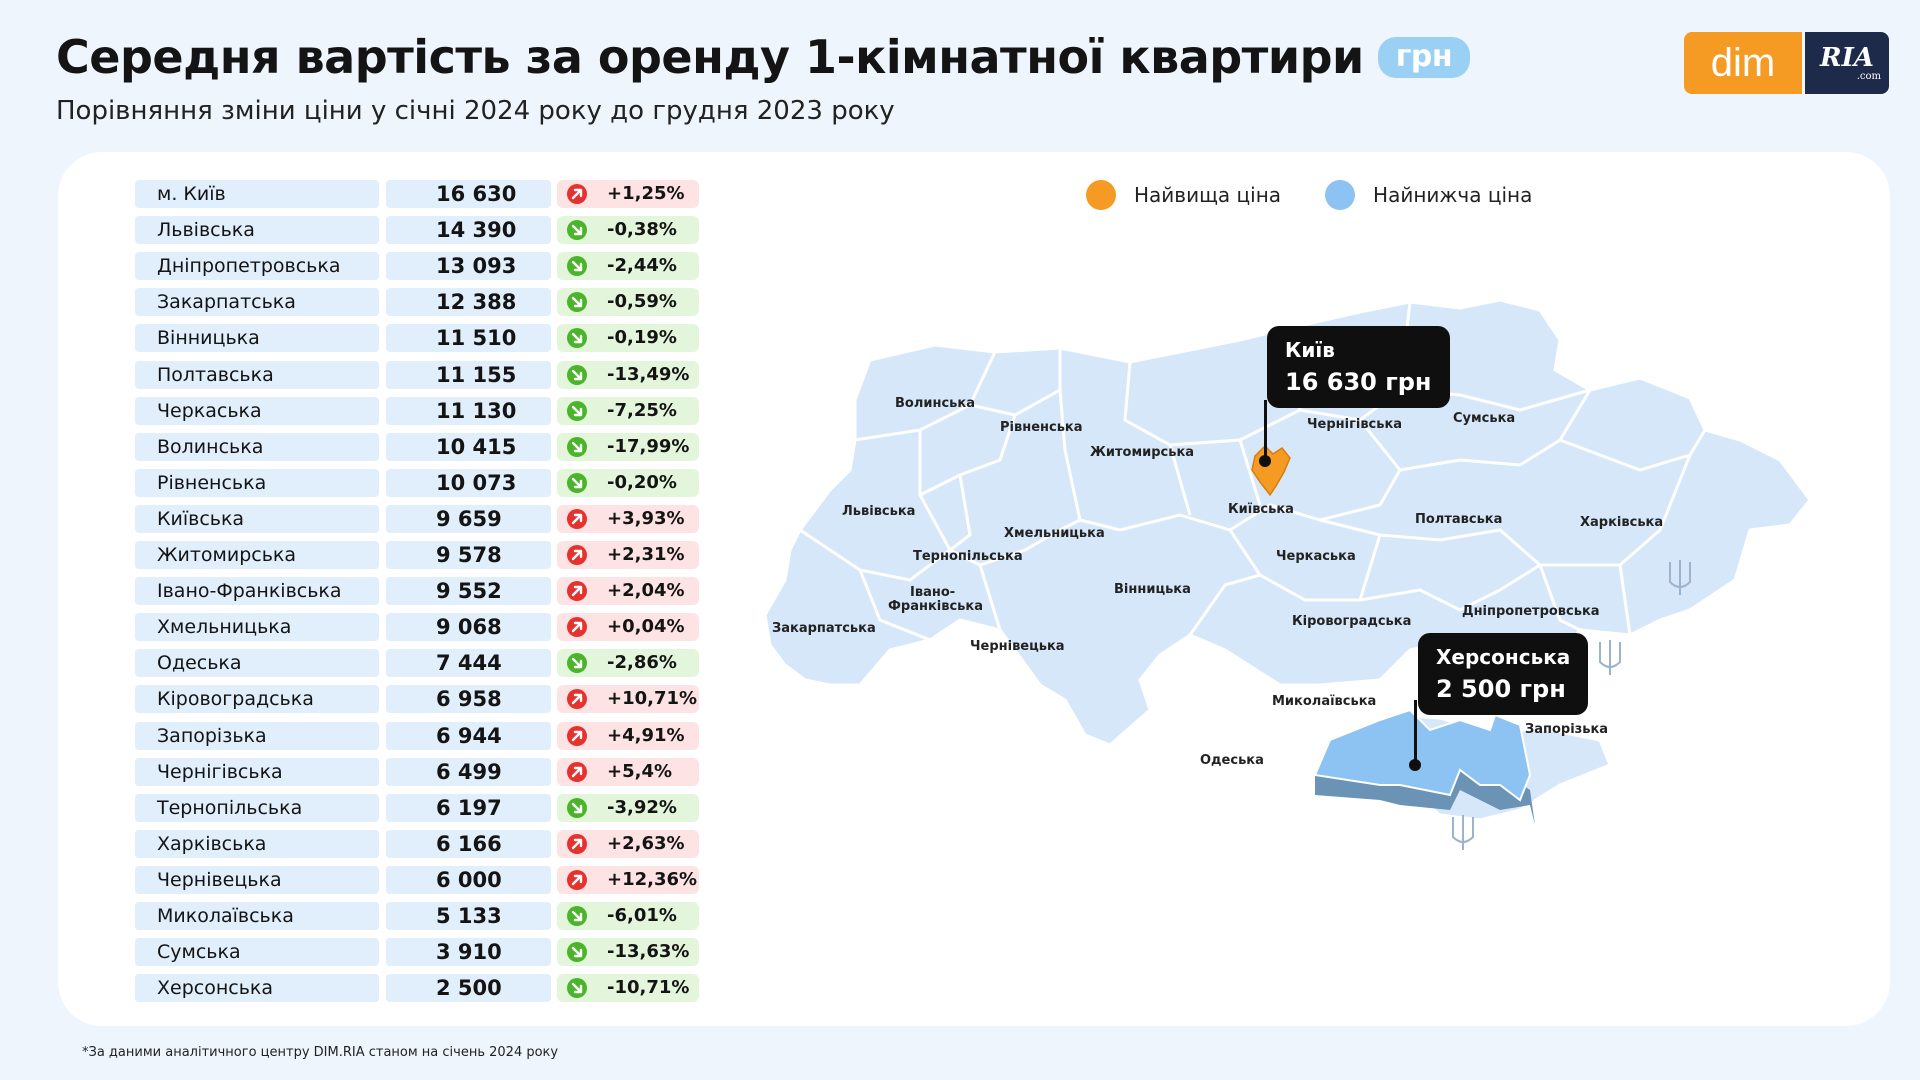 Image resolution: width=1920 pixels, height=1080 pixels. I want to click on region-name: Івано-Франківська, so click(257, 591).